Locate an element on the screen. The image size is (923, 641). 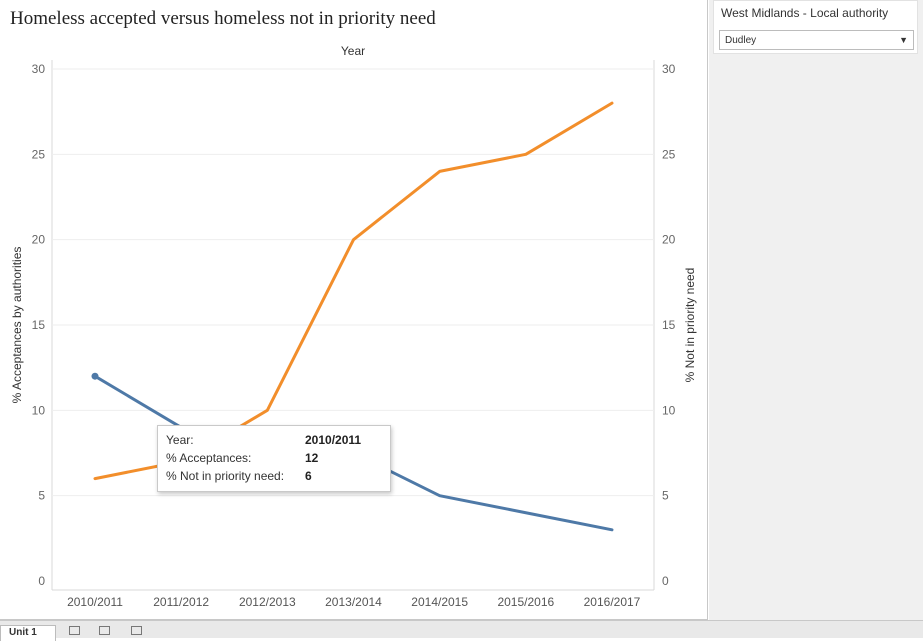
tooltip-acceptances-label: % Acceptances: is located at coordinates (209, 458).